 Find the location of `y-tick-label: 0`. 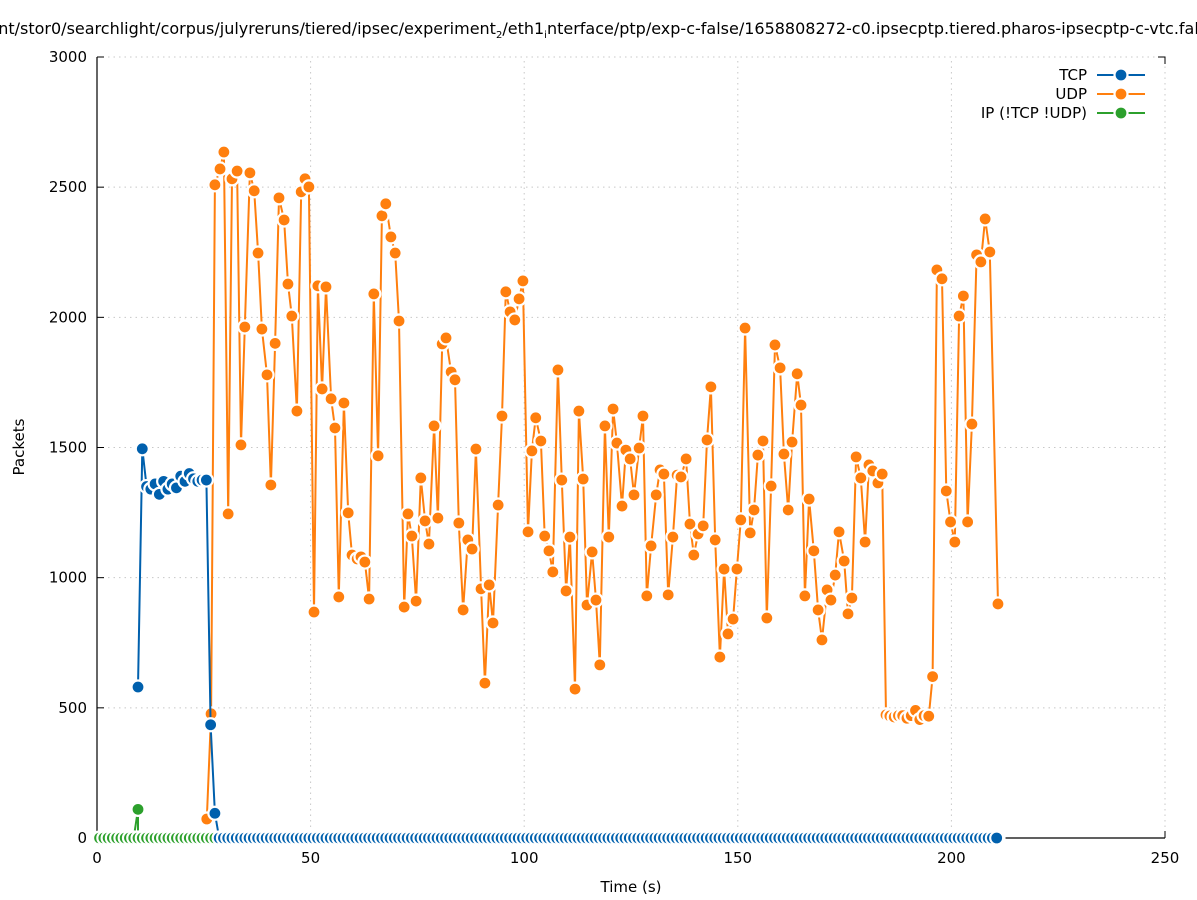

y-tick-label: 0 is located at coordinates (82, 838).